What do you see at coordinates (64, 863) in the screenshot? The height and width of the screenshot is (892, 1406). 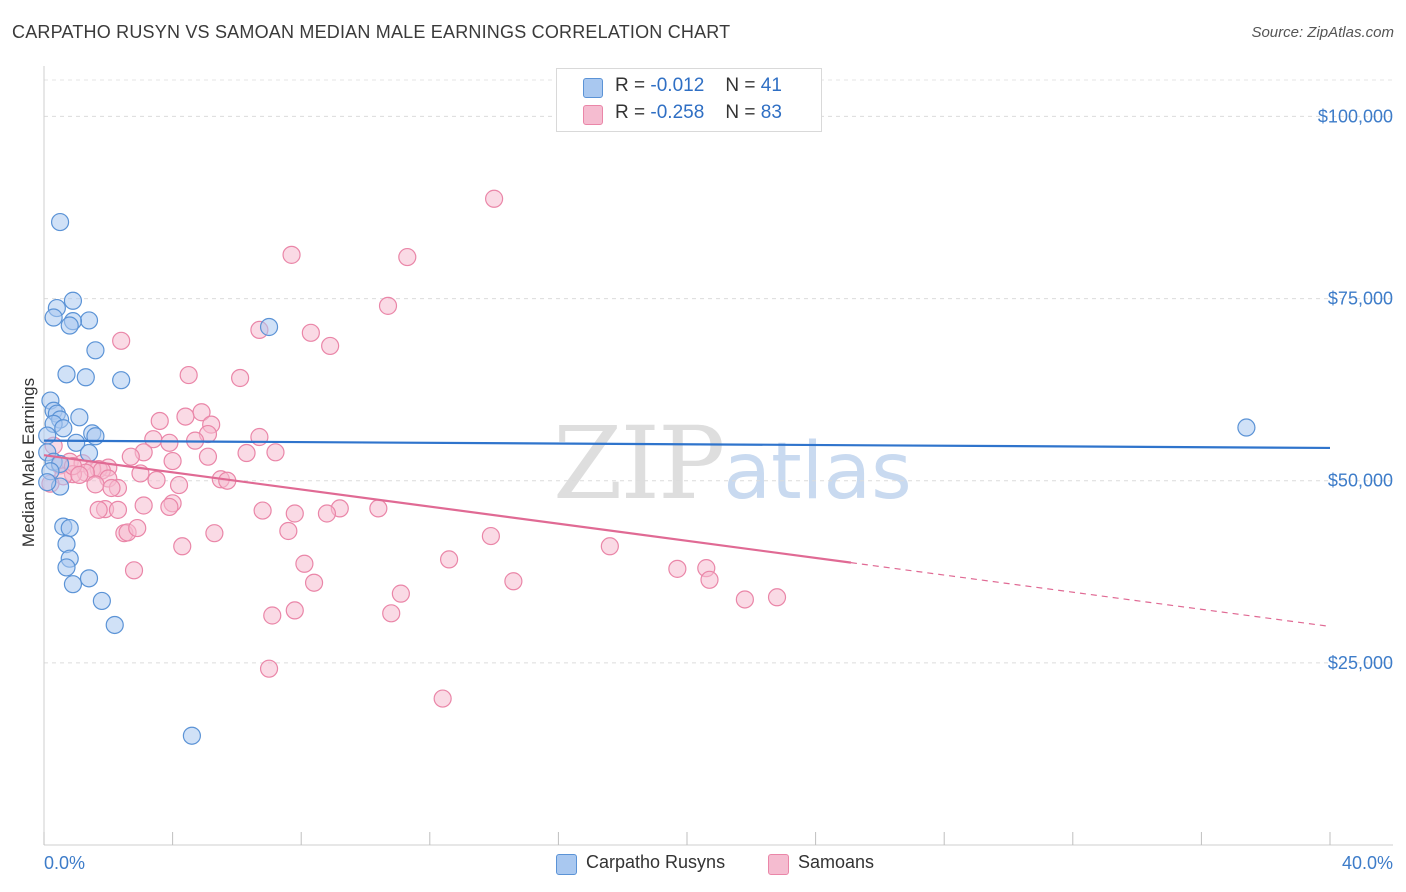 I see `x-tick-label: 0.0%` at bounding box center [64, 863].